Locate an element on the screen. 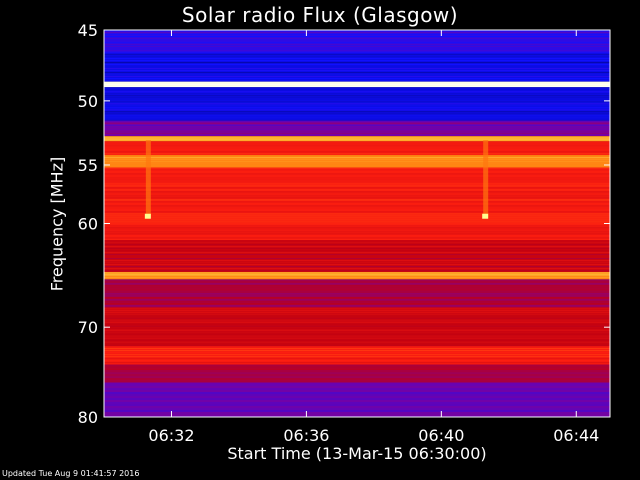 The height and width of the screenshot is (480, 640). y-tick-label: 45 is located at coordinates (88, 30).